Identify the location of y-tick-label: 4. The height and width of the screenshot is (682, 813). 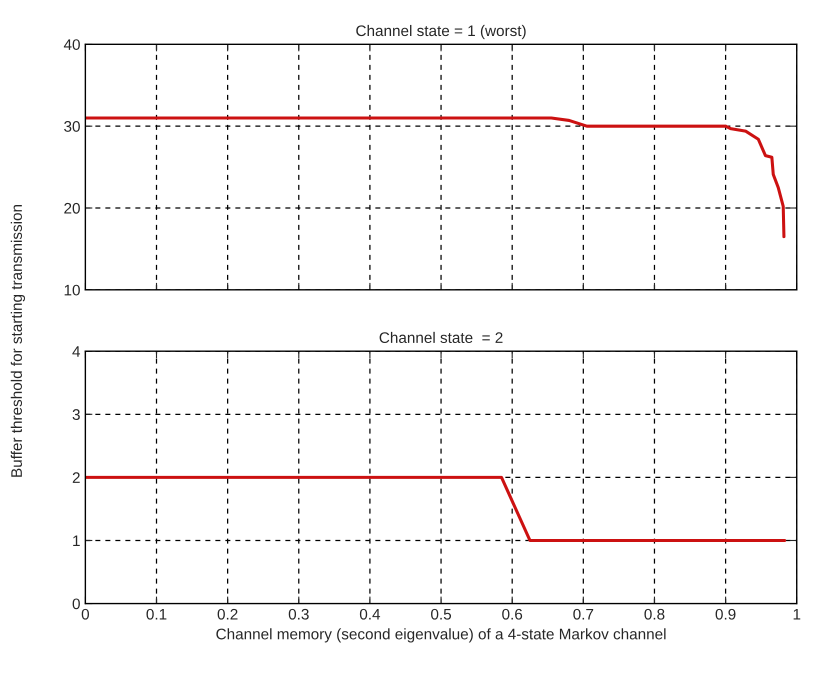
(76, 351).